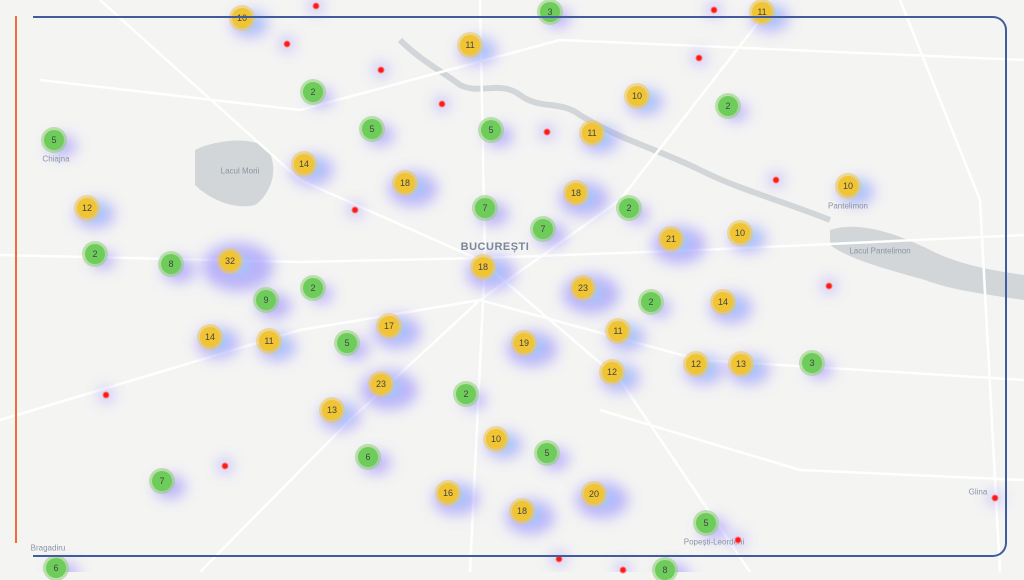  I want to click on cluster-marker: 16, so click(448, 493).